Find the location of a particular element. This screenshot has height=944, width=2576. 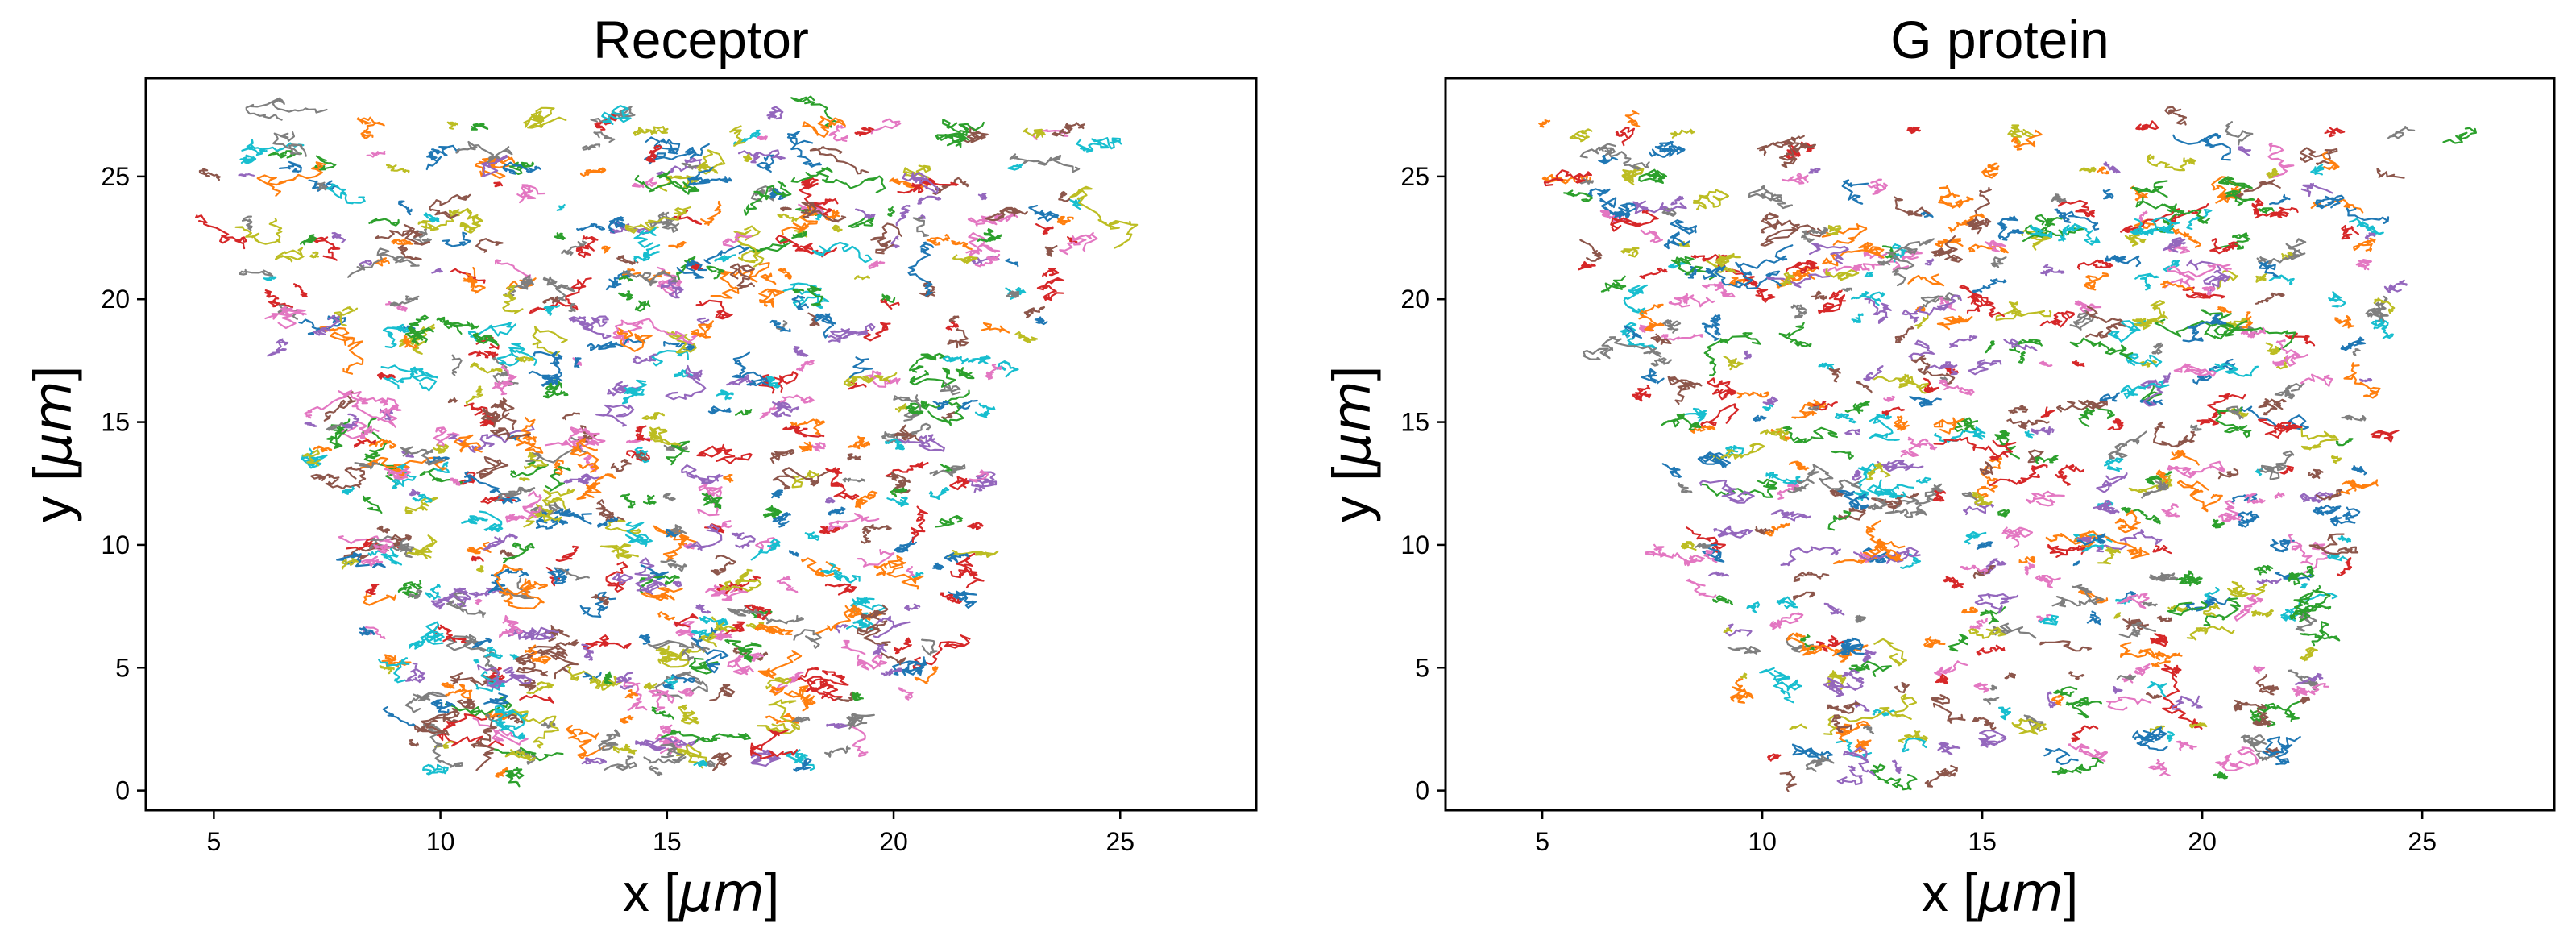

receptor-y-axis-label: y [μm] is located at coordinates (53, 444).